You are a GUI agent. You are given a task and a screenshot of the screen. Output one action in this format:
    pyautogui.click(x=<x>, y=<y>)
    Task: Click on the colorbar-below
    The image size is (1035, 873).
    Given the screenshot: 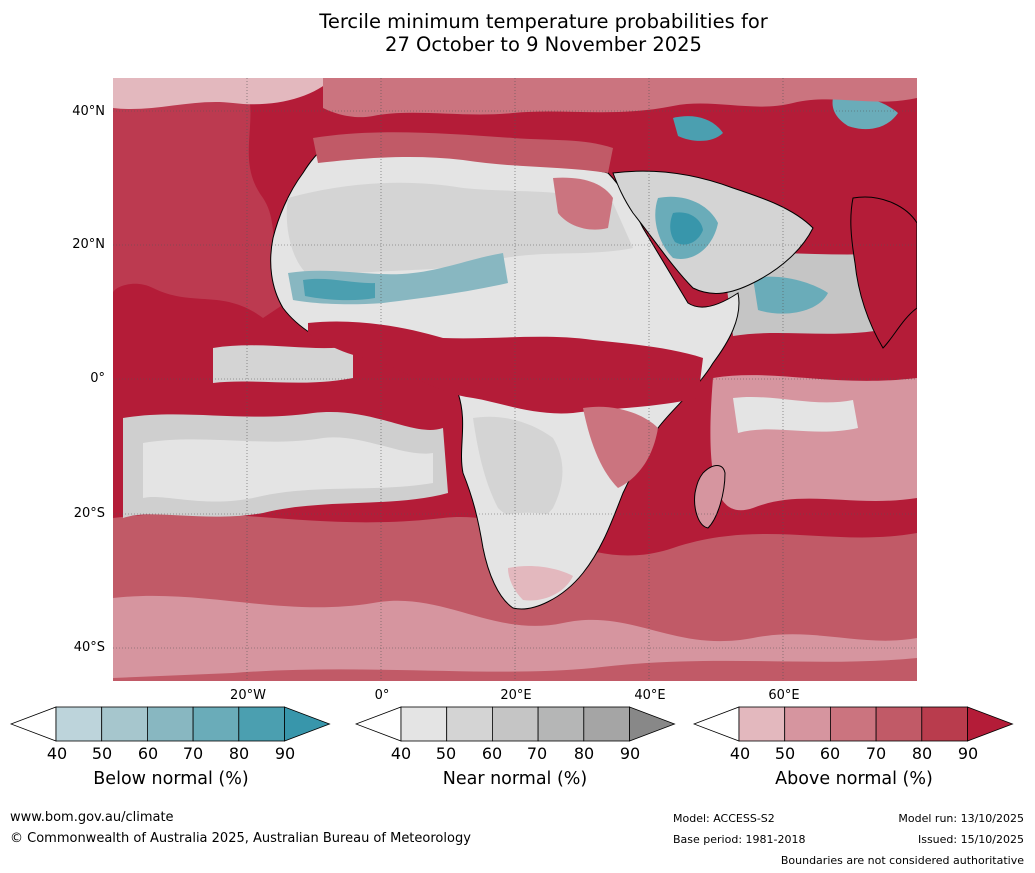 What is the action you would take?
    pyautogui.click(x=170, y=724)
    